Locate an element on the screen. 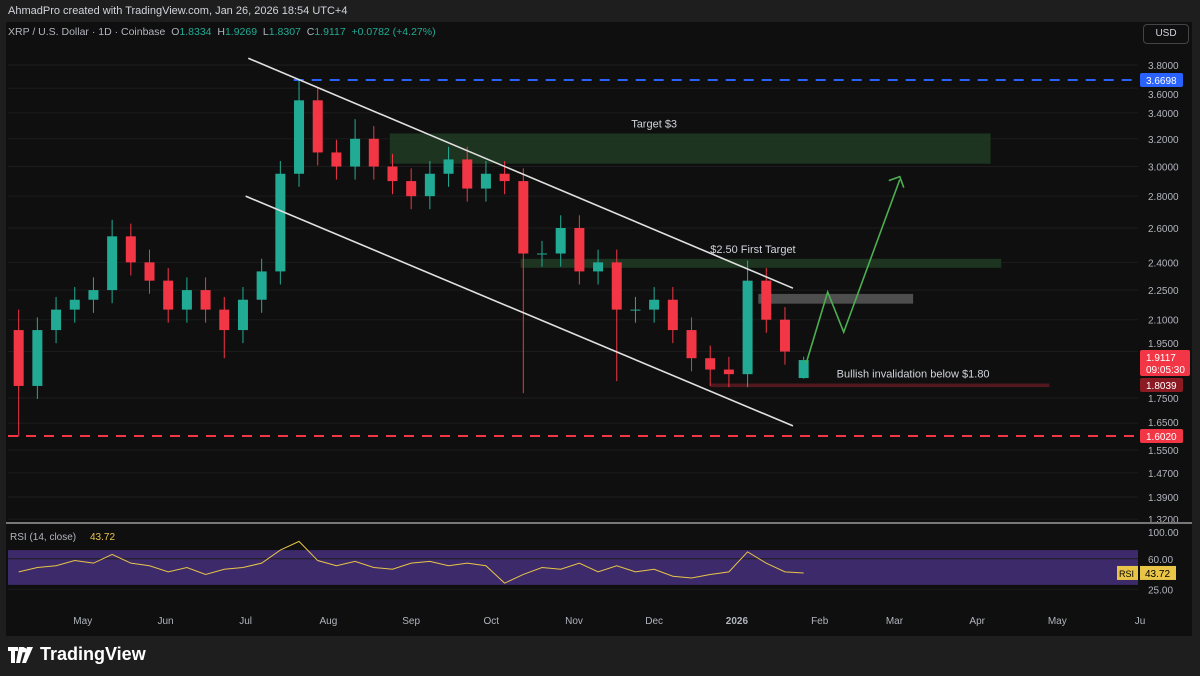 Image resolution: width=1200 pixels, height=676 pixels. x-tick-label: Dec is located at coordinates (654, 621).